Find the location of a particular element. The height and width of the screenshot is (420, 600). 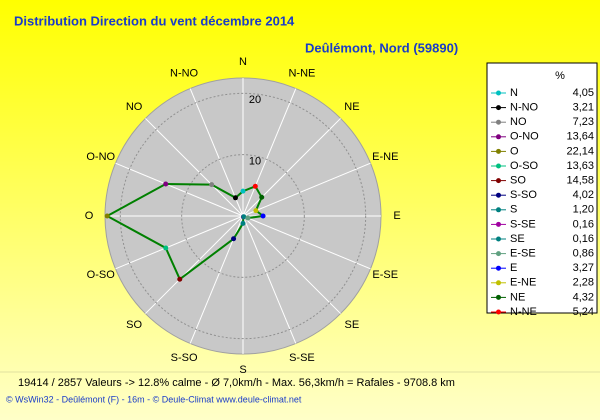

legend-title: % is located at coordinates (560, 76).